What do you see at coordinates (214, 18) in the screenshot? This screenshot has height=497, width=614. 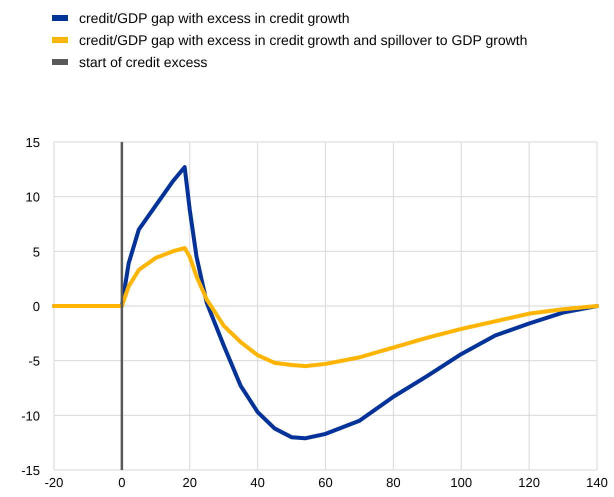 I see `legend-label: credit/GDP gap with excess in credit growth` at bounding box center [214, 18].